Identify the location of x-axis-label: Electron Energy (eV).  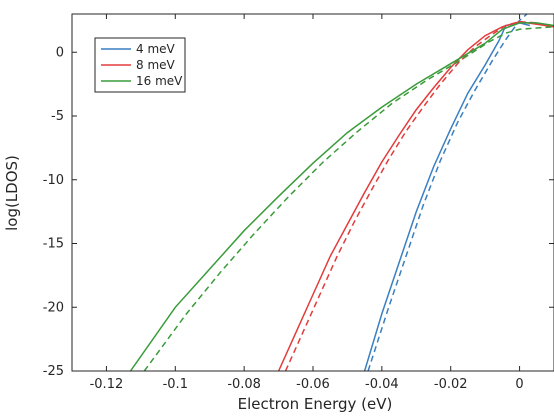
(315, 404).